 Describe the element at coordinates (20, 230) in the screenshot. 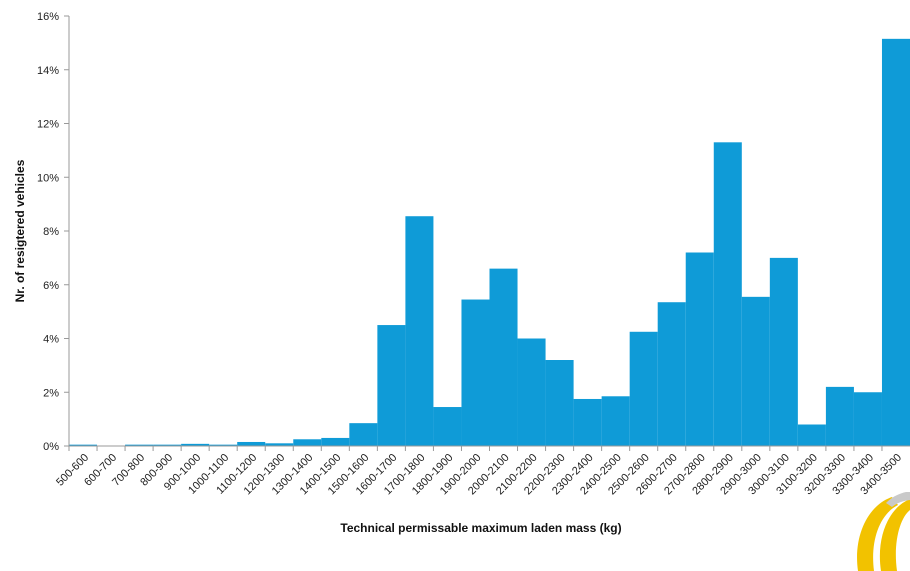

I see `y-axis-title: Nr. of resigtered vehicles` at that location.